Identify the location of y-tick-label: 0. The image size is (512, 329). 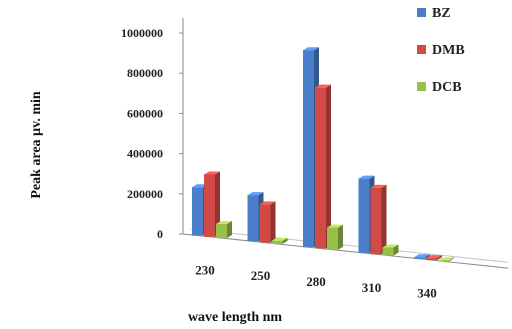
(160, 234).